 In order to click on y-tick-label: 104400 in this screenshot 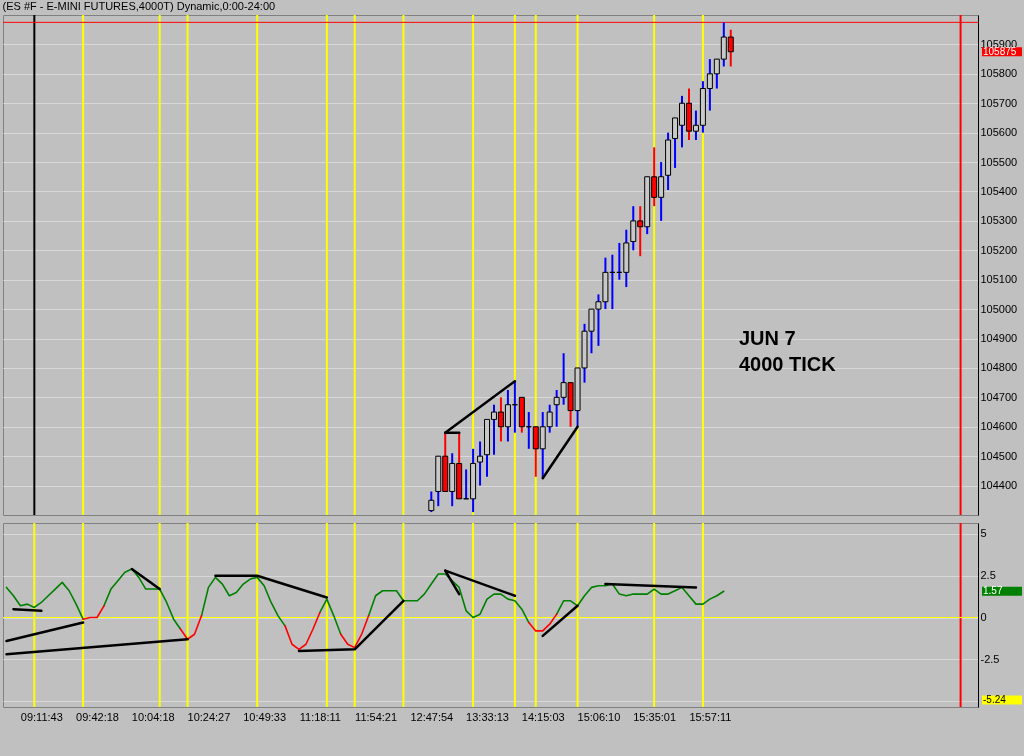, I will do `click(999, 485)`.